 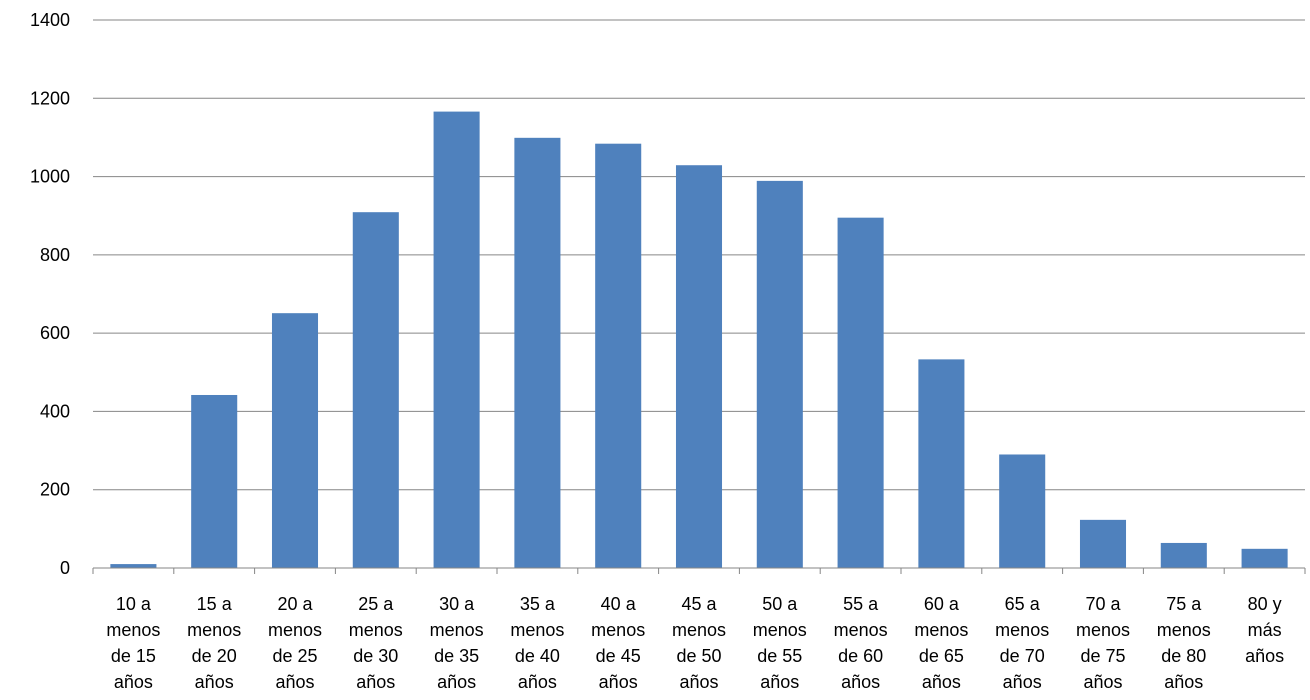 I want to click on x-category-label: 50 a menos de 55 años, so click(x=780, y=643).